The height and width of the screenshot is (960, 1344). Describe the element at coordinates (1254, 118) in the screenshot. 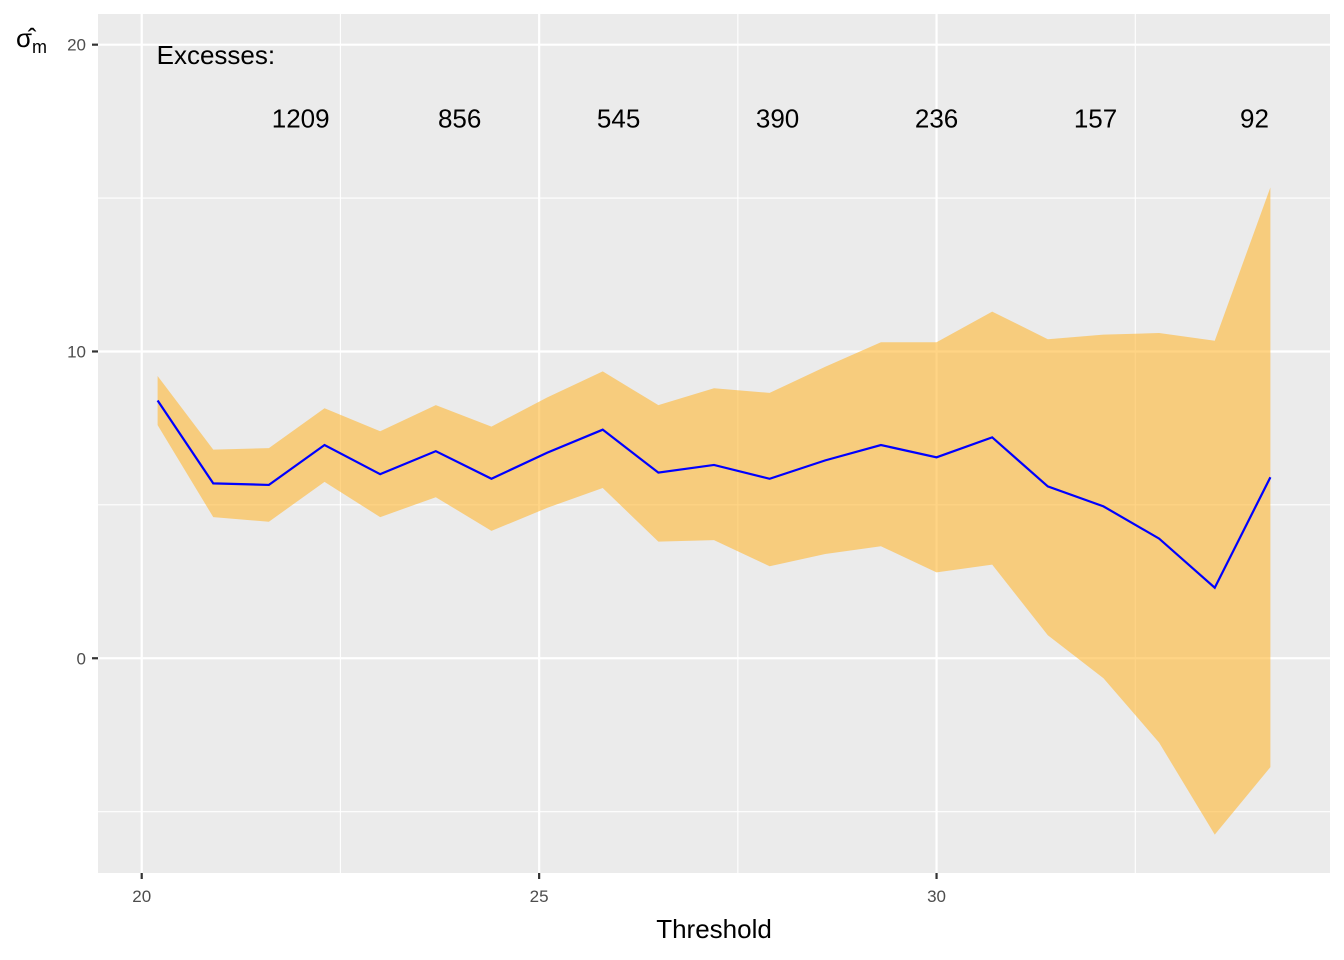

I see `excess-count-label: 92` at that location.